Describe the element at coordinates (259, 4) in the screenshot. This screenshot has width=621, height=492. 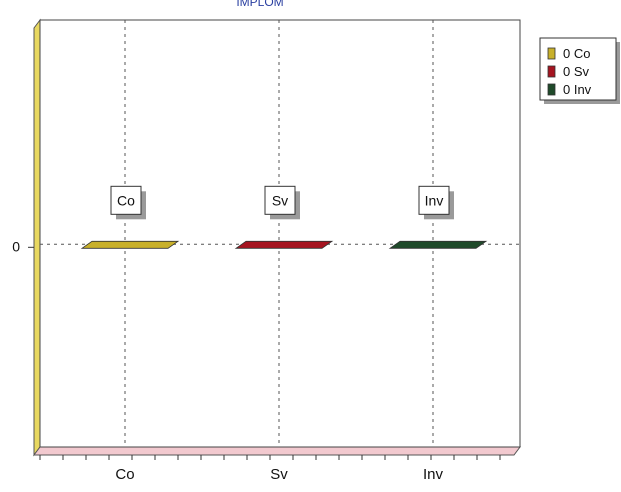
I see `chart-title: IMPLOM` at that location.